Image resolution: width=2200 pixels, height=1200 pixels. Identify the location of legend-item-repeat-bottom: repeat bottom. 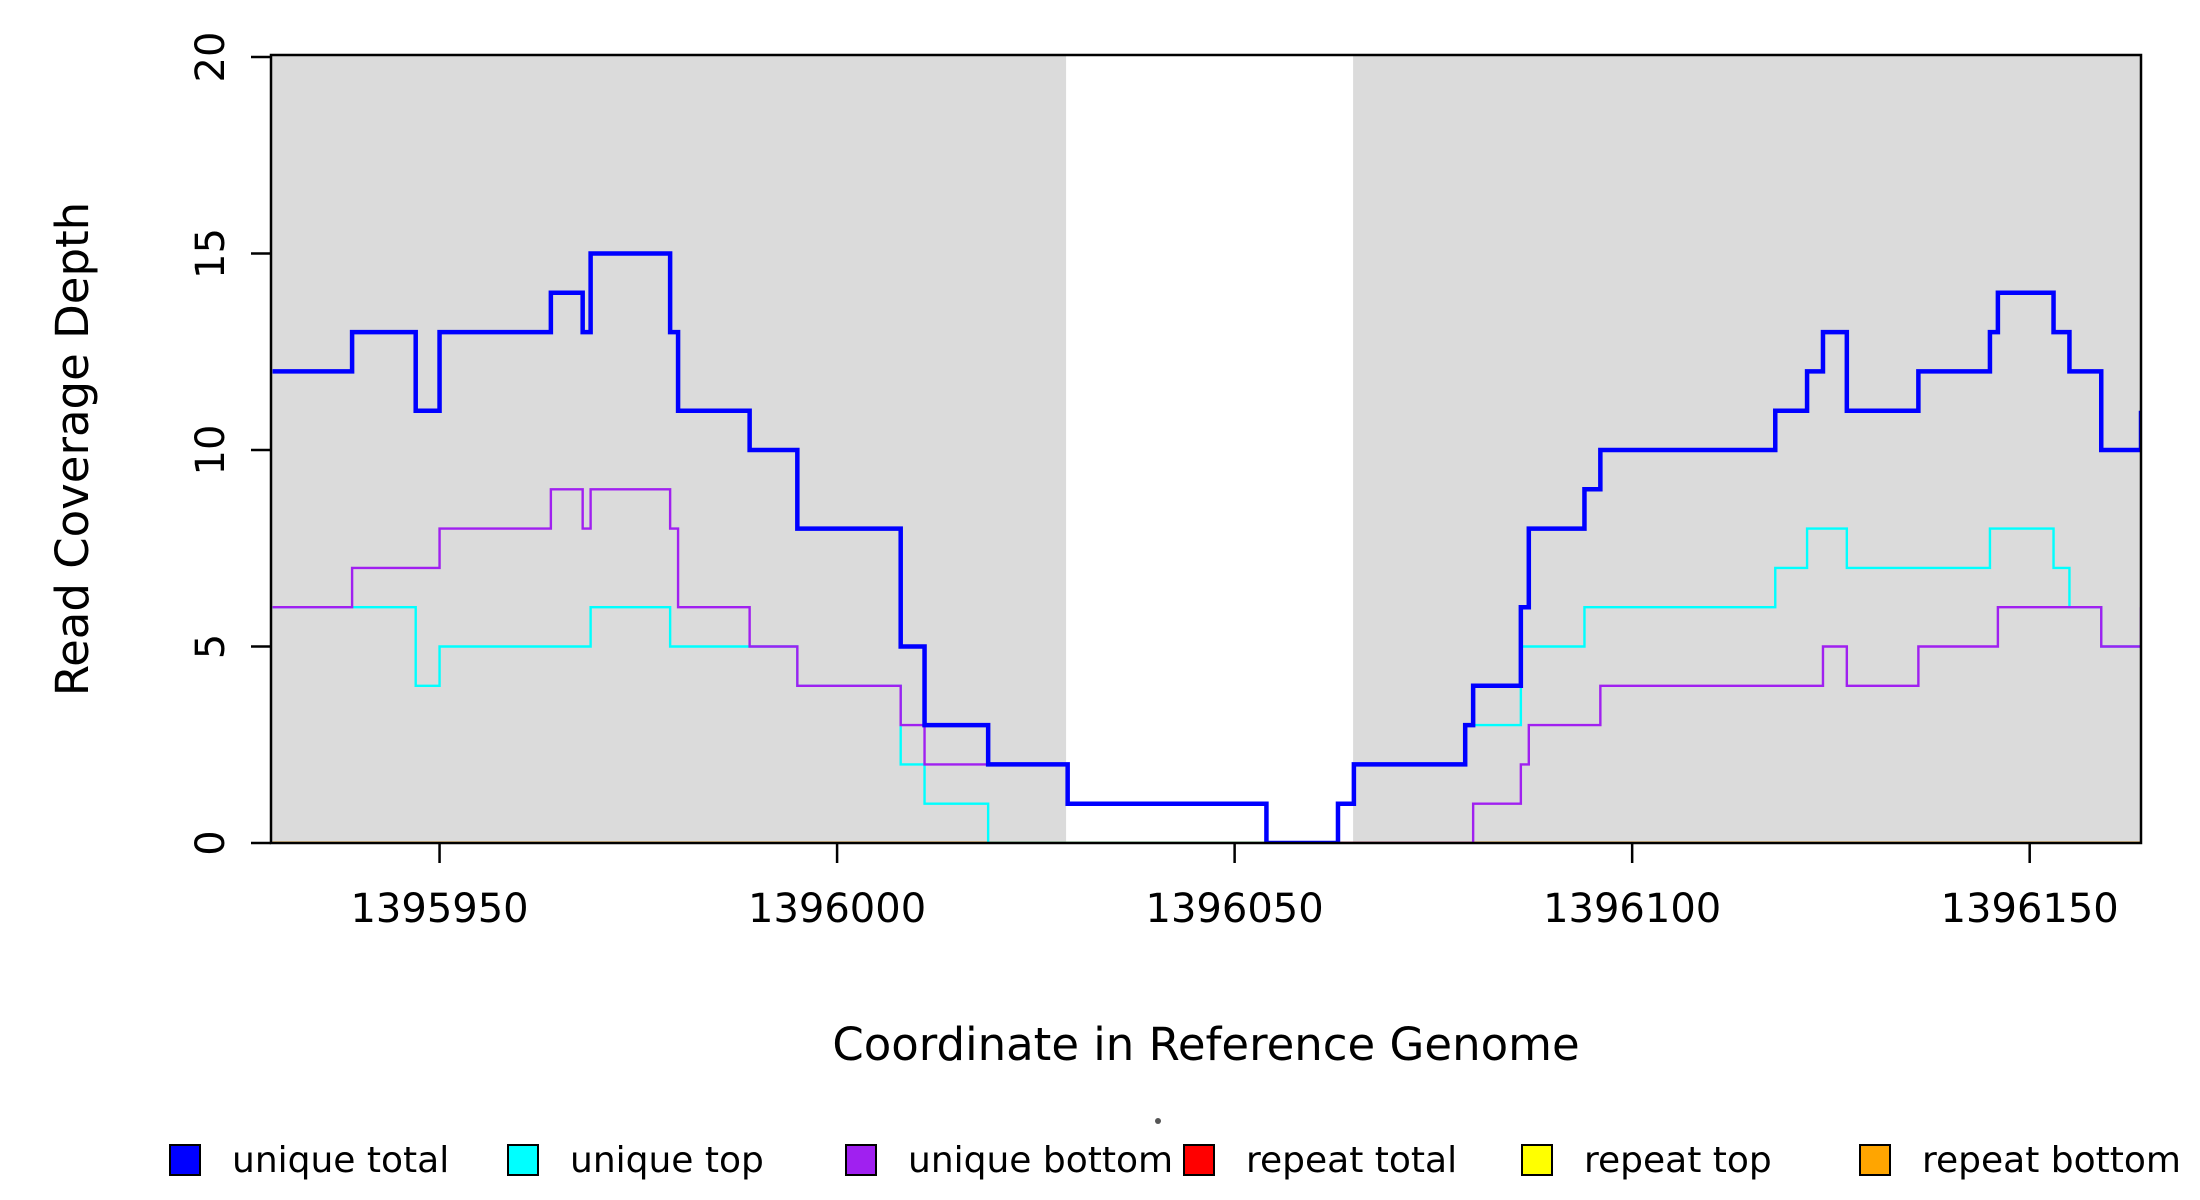
(2020, 1160).